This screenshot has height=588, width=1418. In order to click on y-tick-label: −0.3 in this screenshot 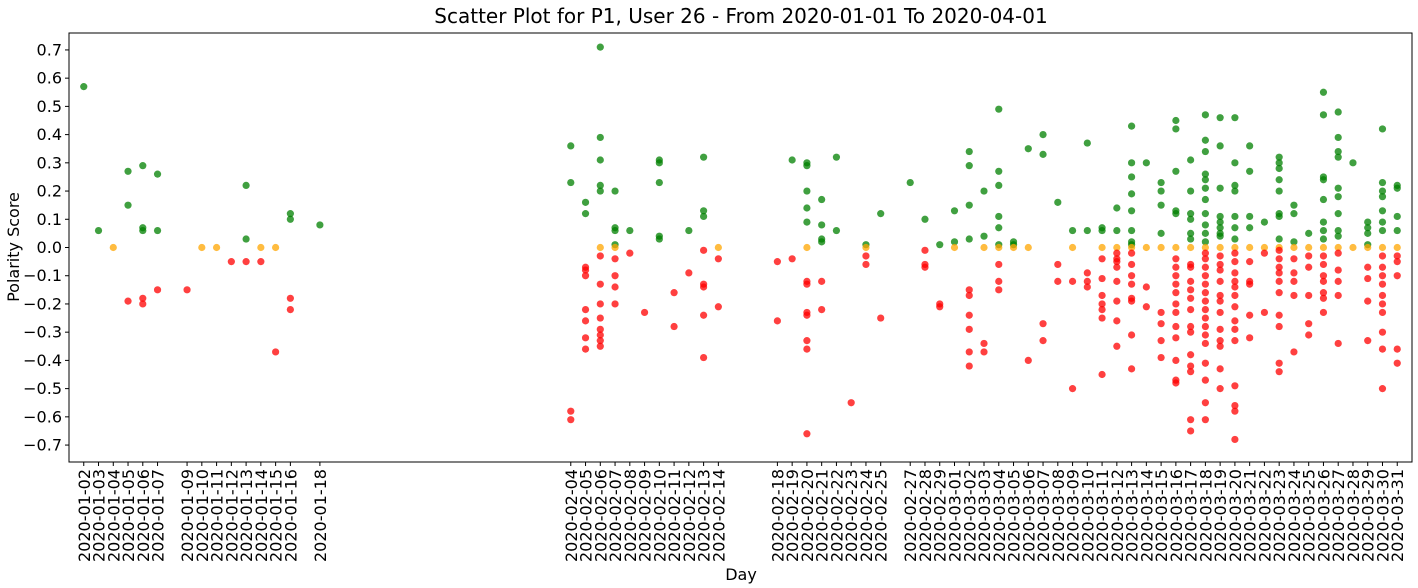, I will do `click(42, 332)`.